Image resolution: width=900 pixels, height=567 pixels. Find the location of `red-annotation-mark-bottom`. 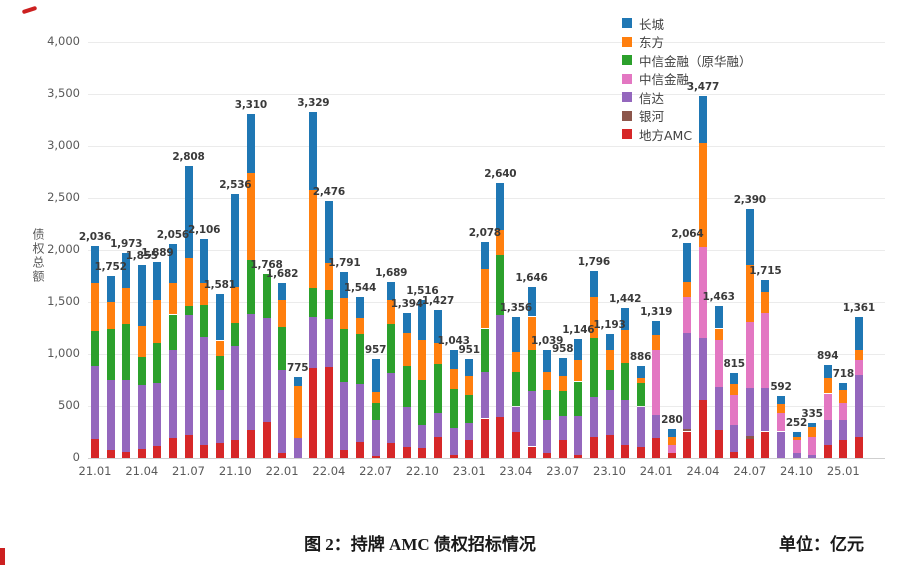

red-annotation-mark-bottom is located at coordinates (2, 556).